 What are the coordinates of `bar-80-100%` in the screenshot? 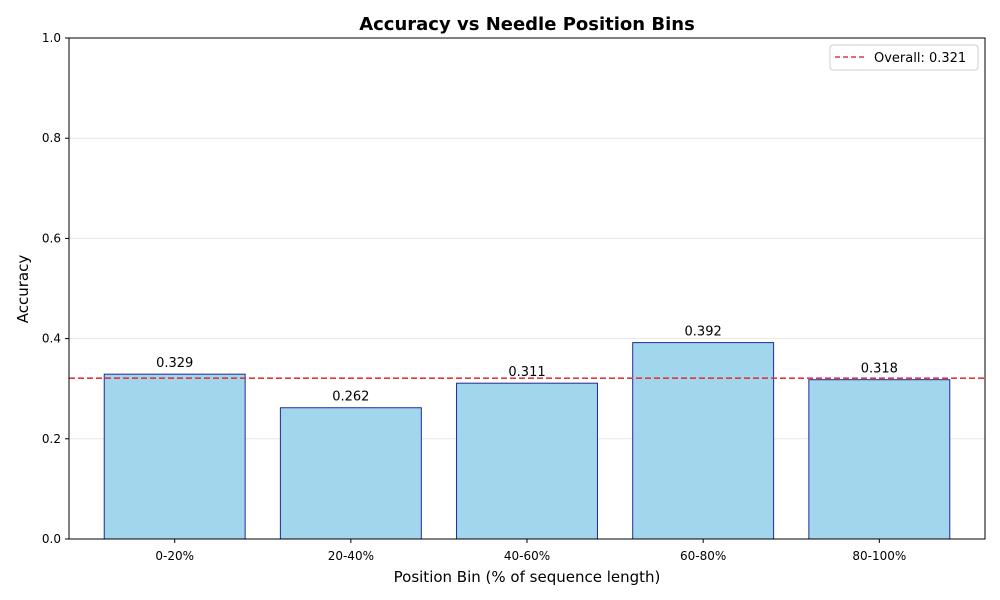 It's located at (879, 459).